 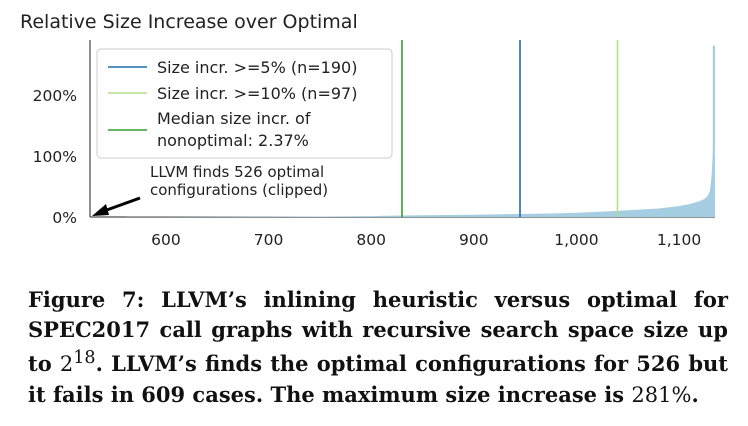 What do you see at coordinates (576, 240) in the screenshot?
I see `x-tick-label: 1,000` at bounding box center [576, 240].